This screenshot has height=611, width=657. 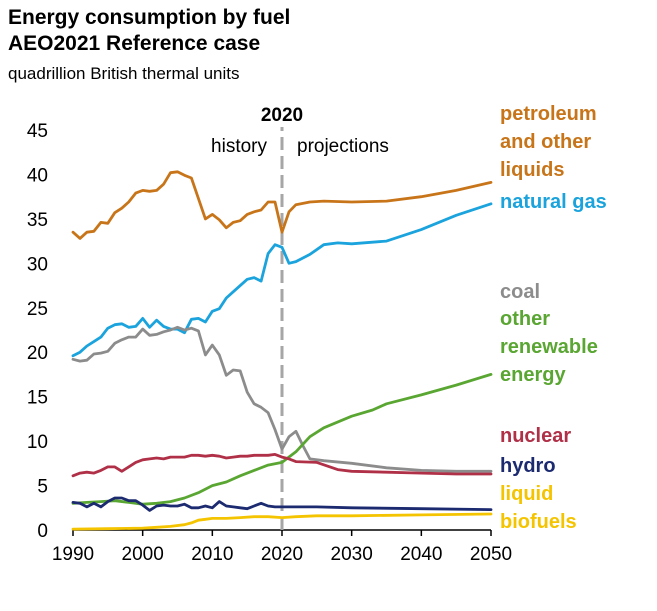 I want to click on series-label-natural-gas: natural gas, so click(x=553, y=202).